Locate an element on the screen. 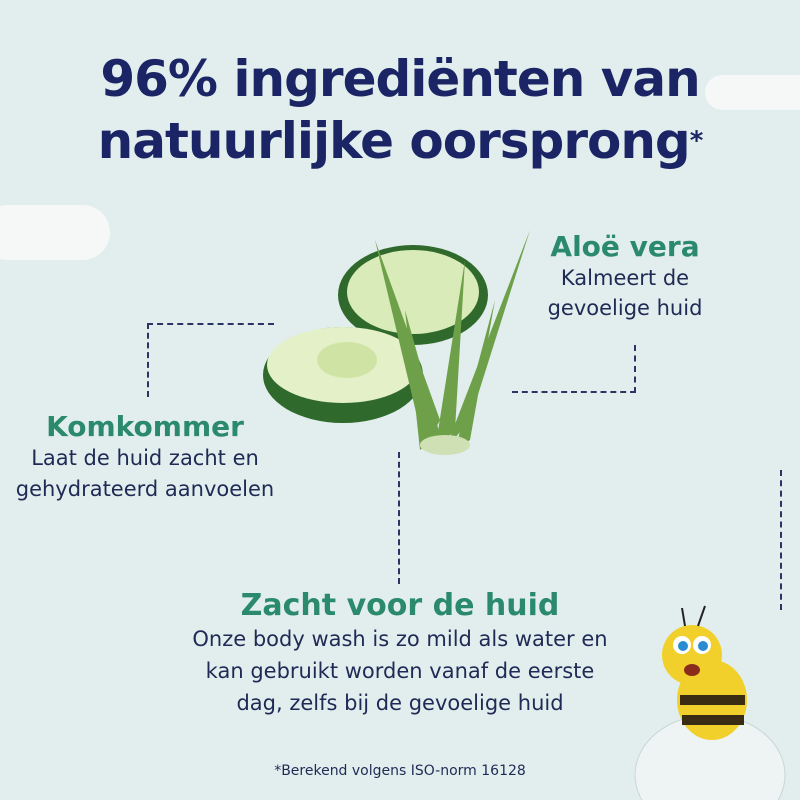 This screenshot has height=800, width=800. cloud-left is located at coordinates (55, 232).